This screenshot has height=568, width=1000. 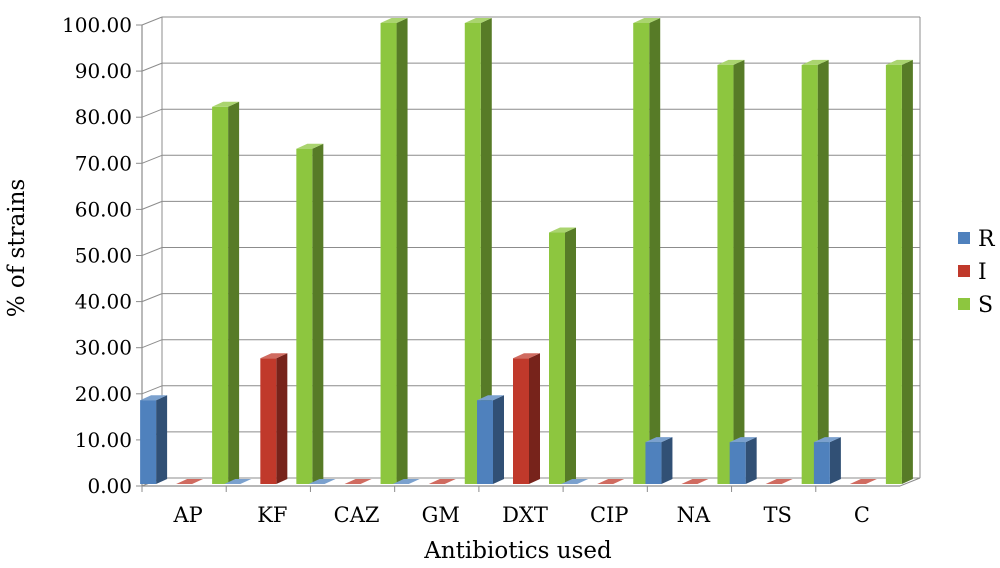 I want to click on y-tick-label: 0.00, so click(x=109, y=486).